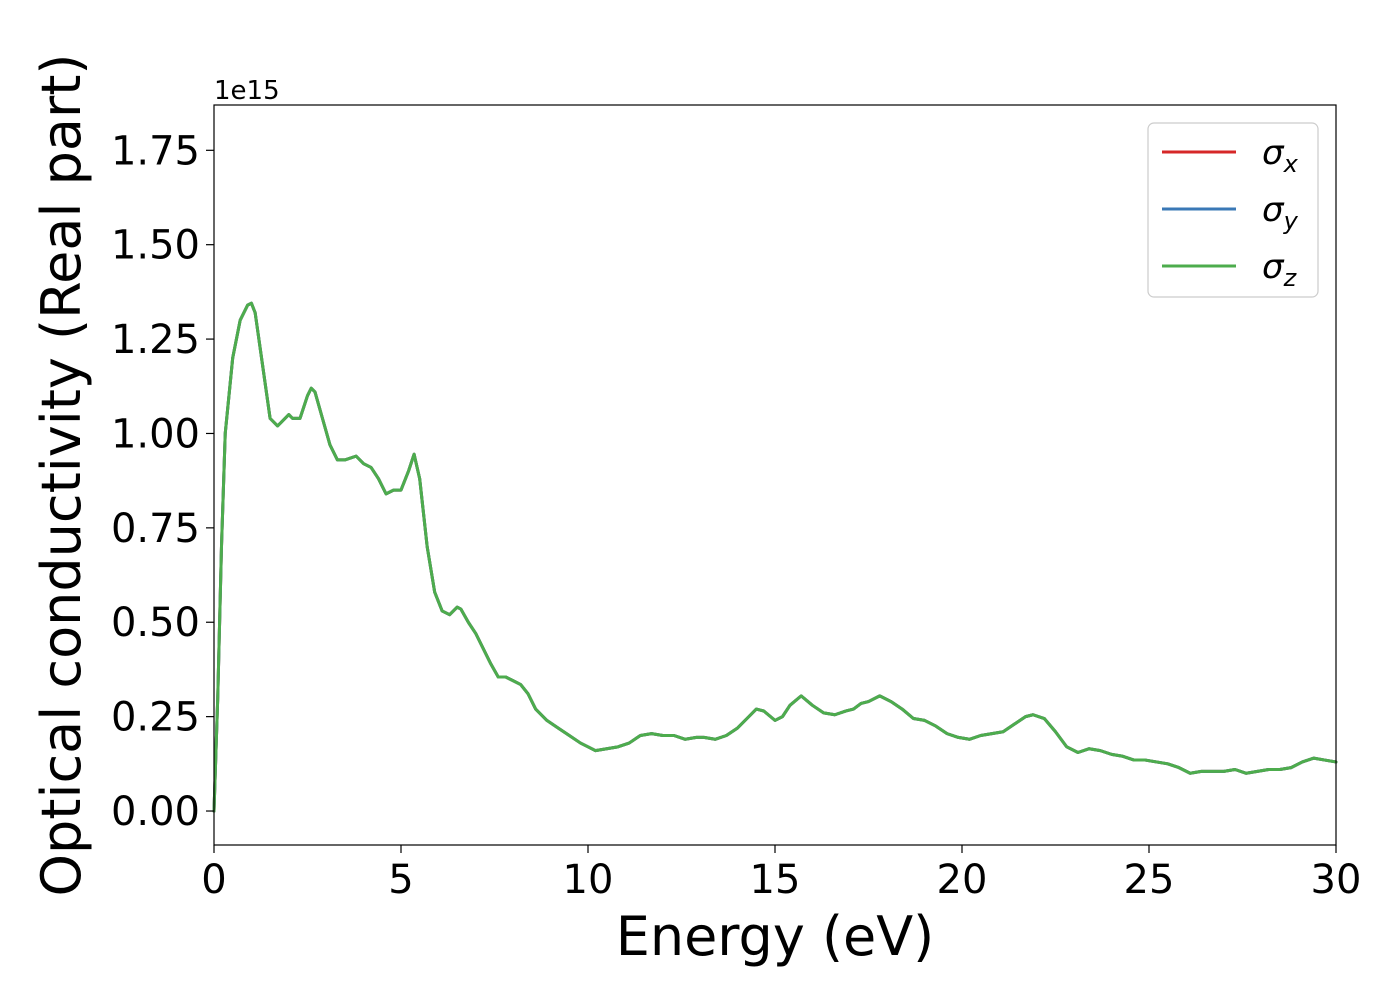  I want to click on legend-label-y: σy, so click(1280, 212).